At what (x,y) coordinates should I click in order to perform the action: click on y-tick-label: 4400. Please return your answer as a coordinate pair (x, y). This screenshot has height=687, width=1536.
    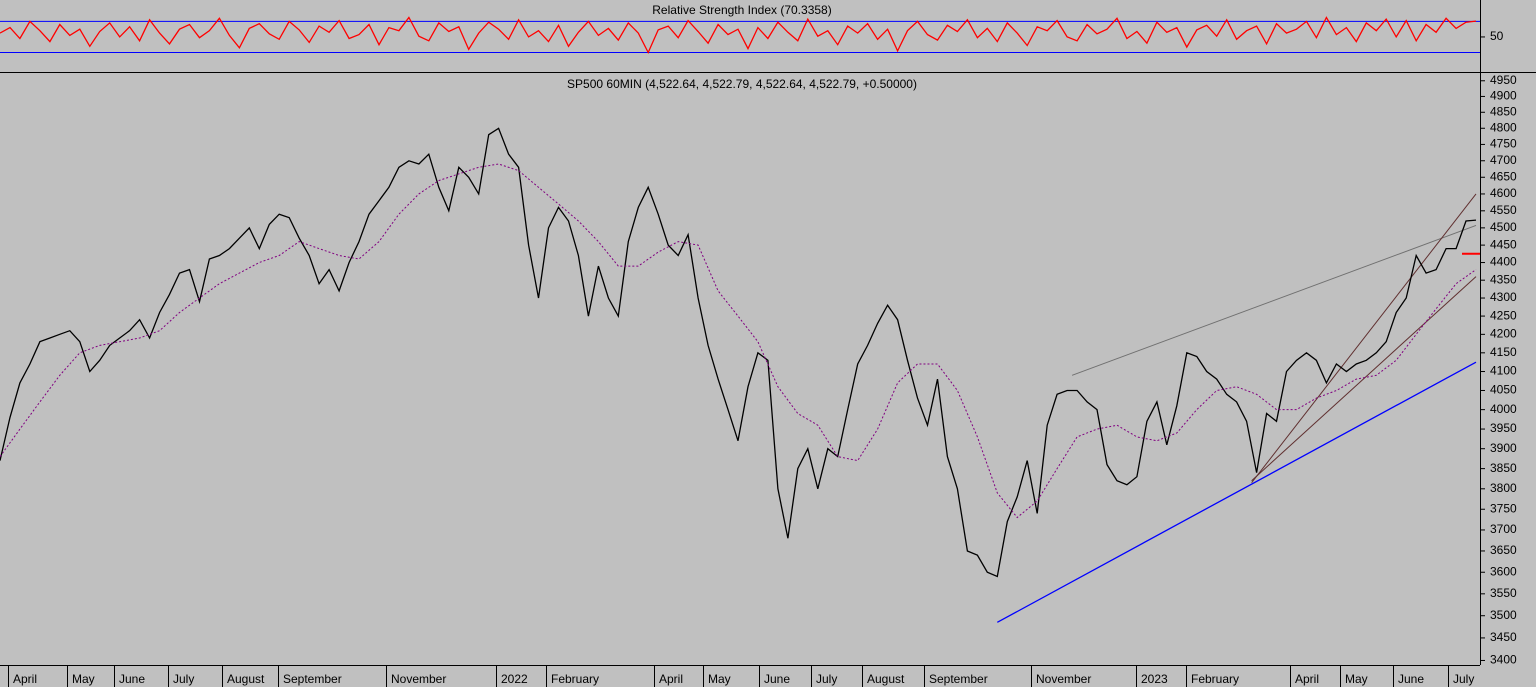
    Looking at the image, I should click on (1503, 262).